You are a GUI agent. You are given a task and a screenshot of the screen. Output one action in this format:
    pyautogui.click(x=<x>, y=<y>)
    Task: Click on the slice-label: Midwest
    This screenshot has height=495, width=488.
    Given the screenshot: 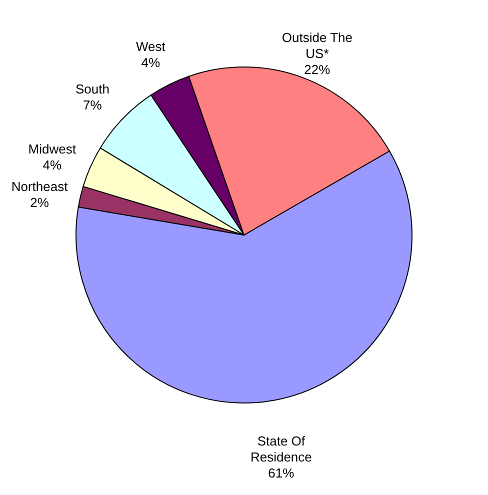 What is the action you would take?
    pyautogui.click(x=52, y=149)
    